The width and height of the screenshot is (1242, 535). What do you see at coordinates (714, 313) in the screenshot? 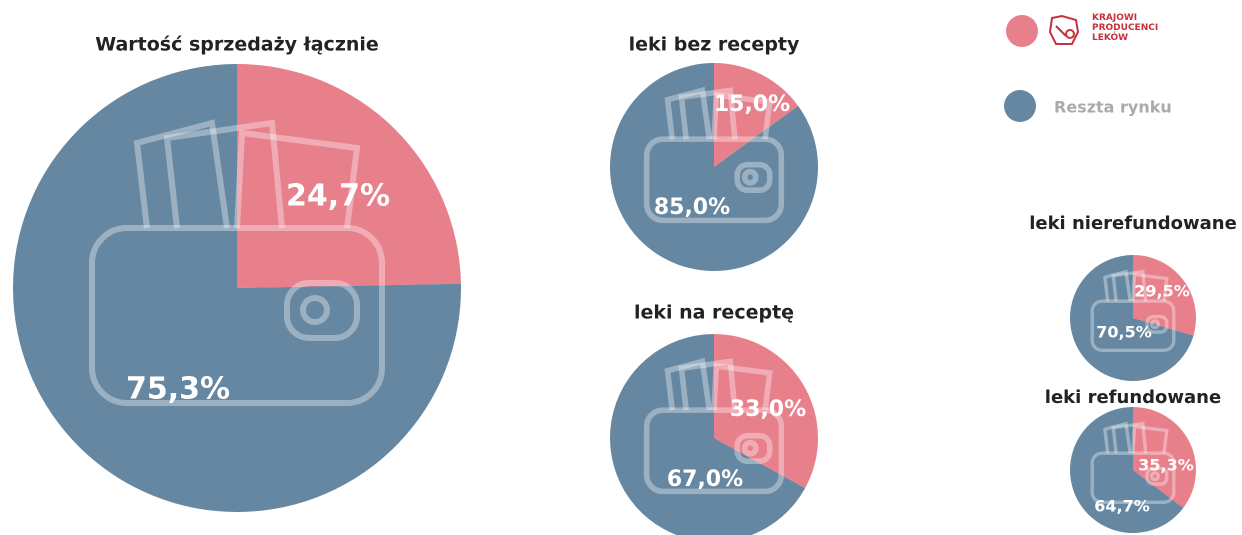
I see `chart-title: leki na receptę` at bounding box center [714, 313].